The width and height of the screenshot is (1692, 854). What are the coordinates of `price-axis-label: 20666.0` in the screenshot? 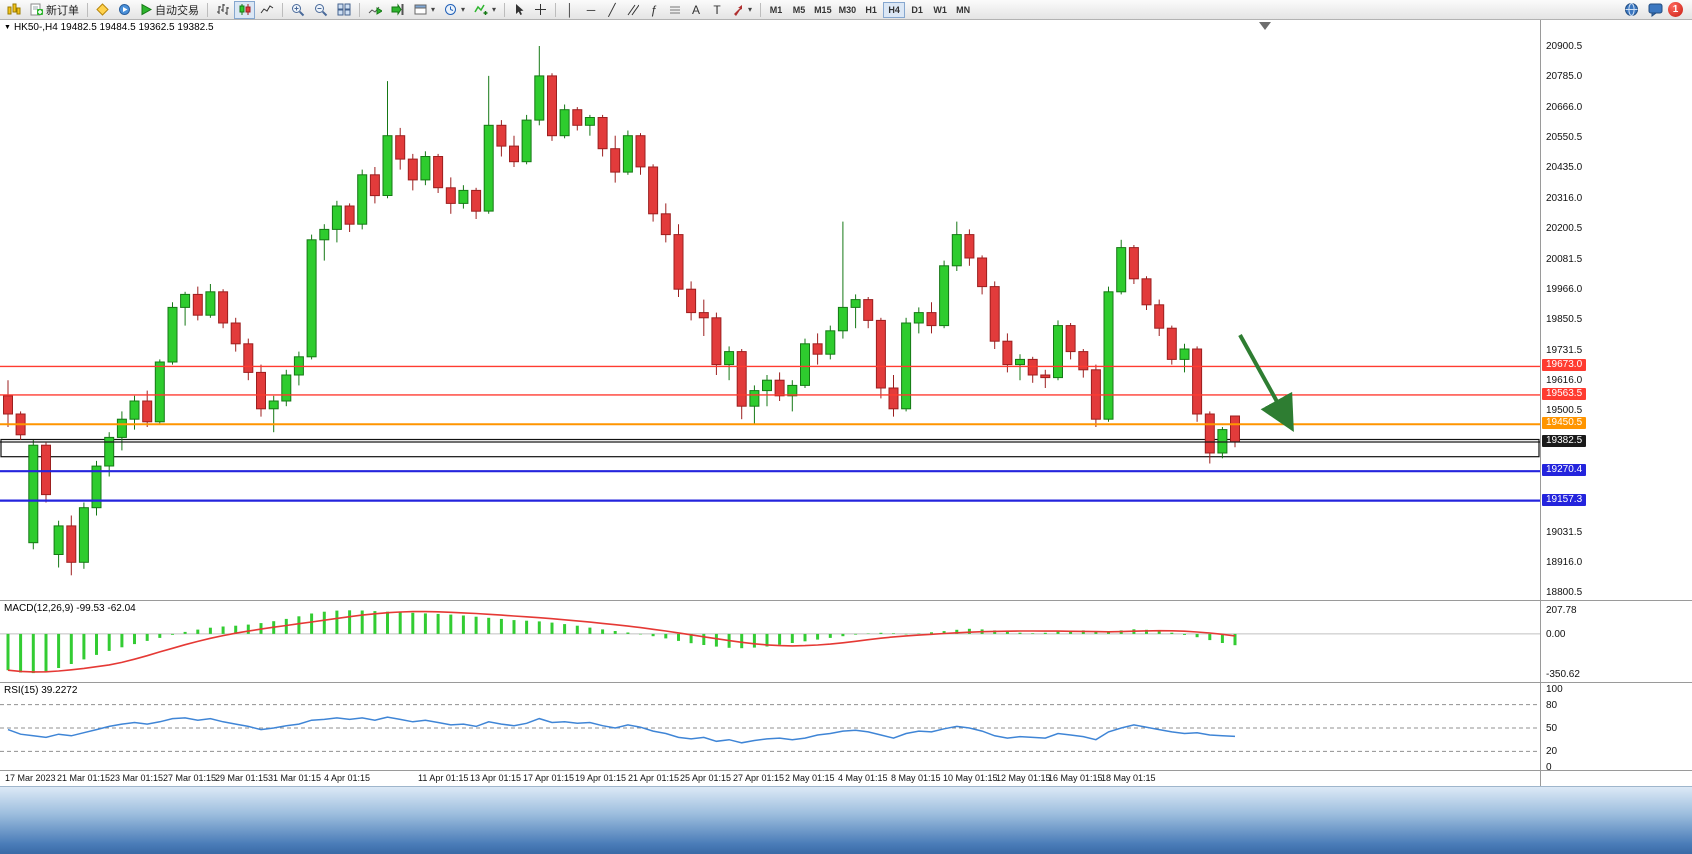 It's located at (1564, 108).